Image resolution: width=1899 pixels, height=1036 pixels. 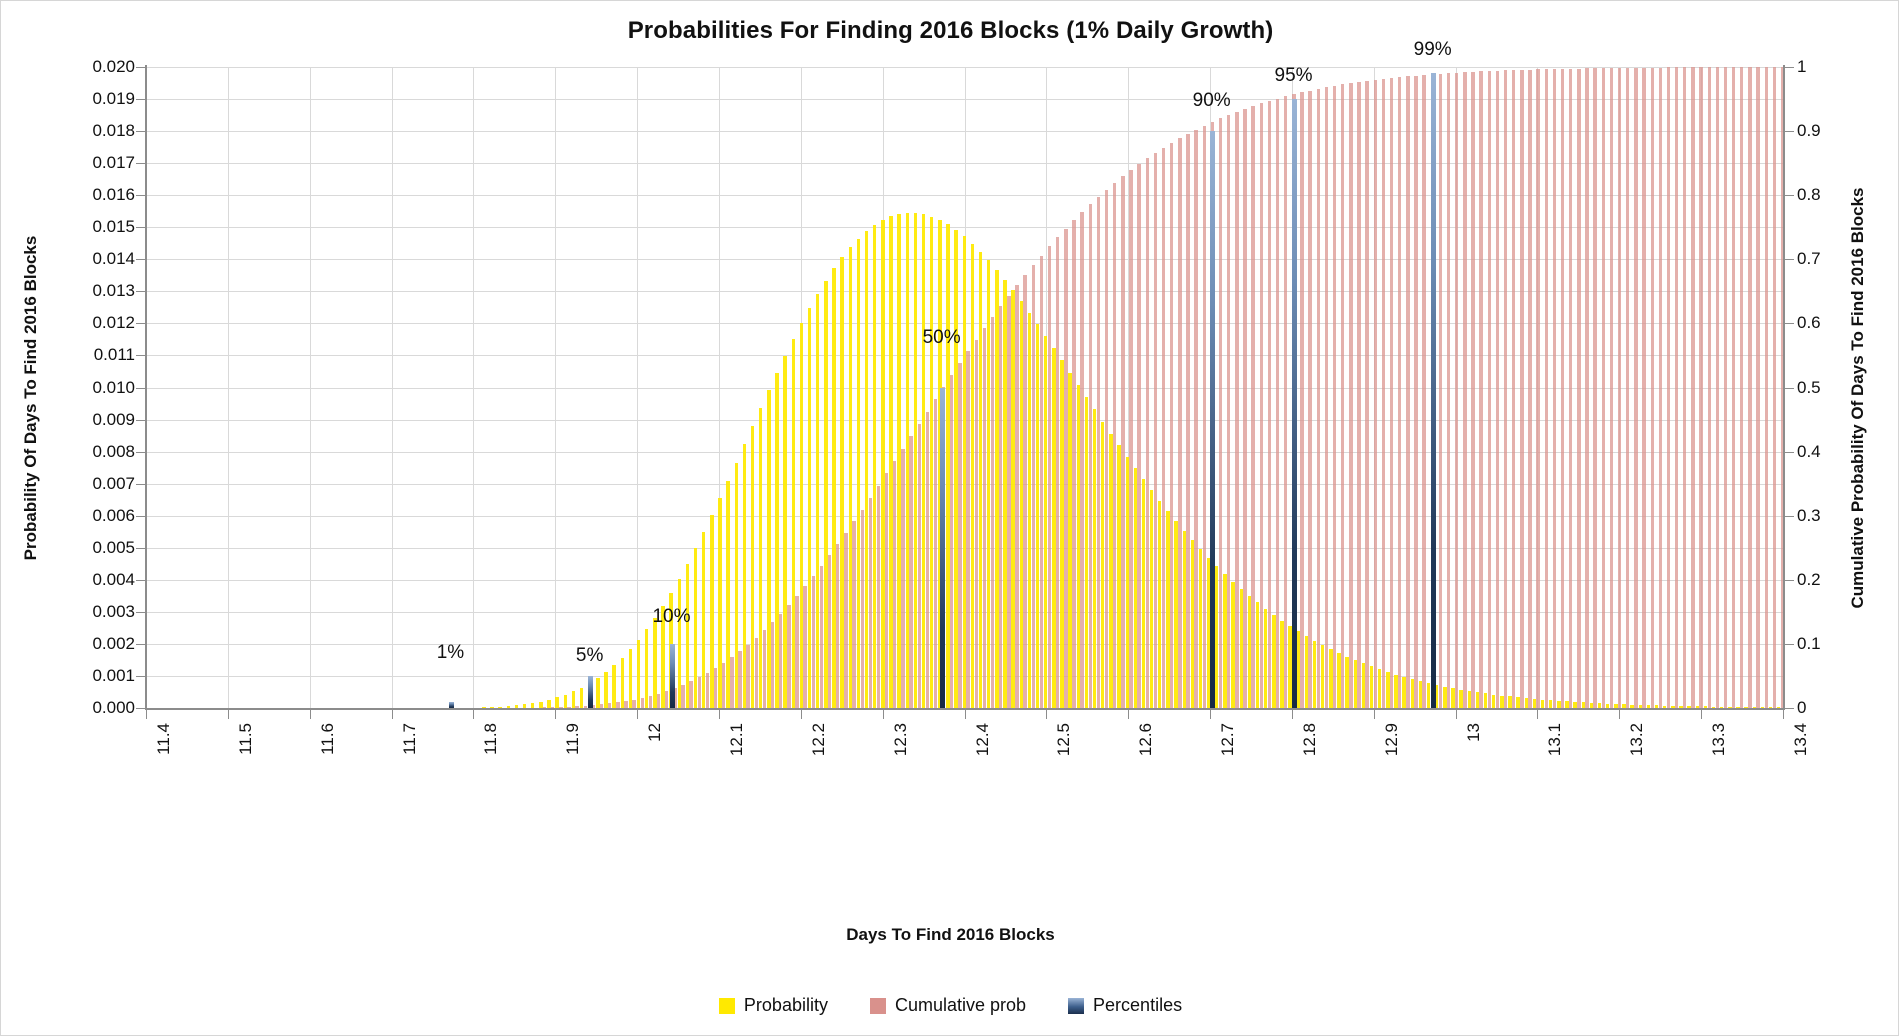 I want to click on y-axis-left-tick-label: 0.008, so click(x=113, y=451).